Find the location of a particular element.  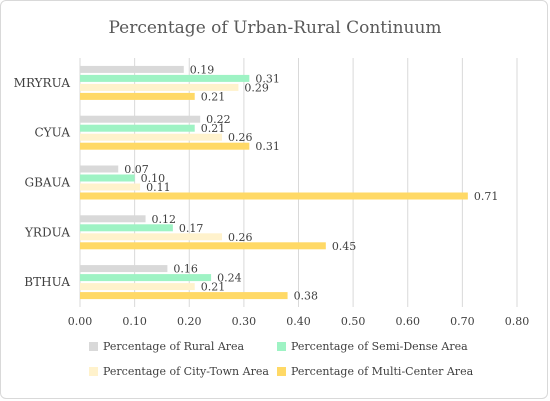

legend-item: Percentage of Semi-Dense Area is located at coordinates (372, 346).